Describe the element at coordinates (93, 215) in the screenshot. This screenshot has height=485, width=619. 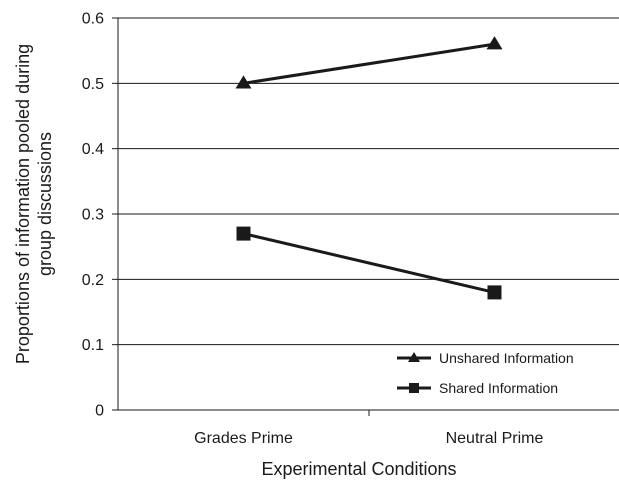
I see `y-tick-label: 0.3` at that location.